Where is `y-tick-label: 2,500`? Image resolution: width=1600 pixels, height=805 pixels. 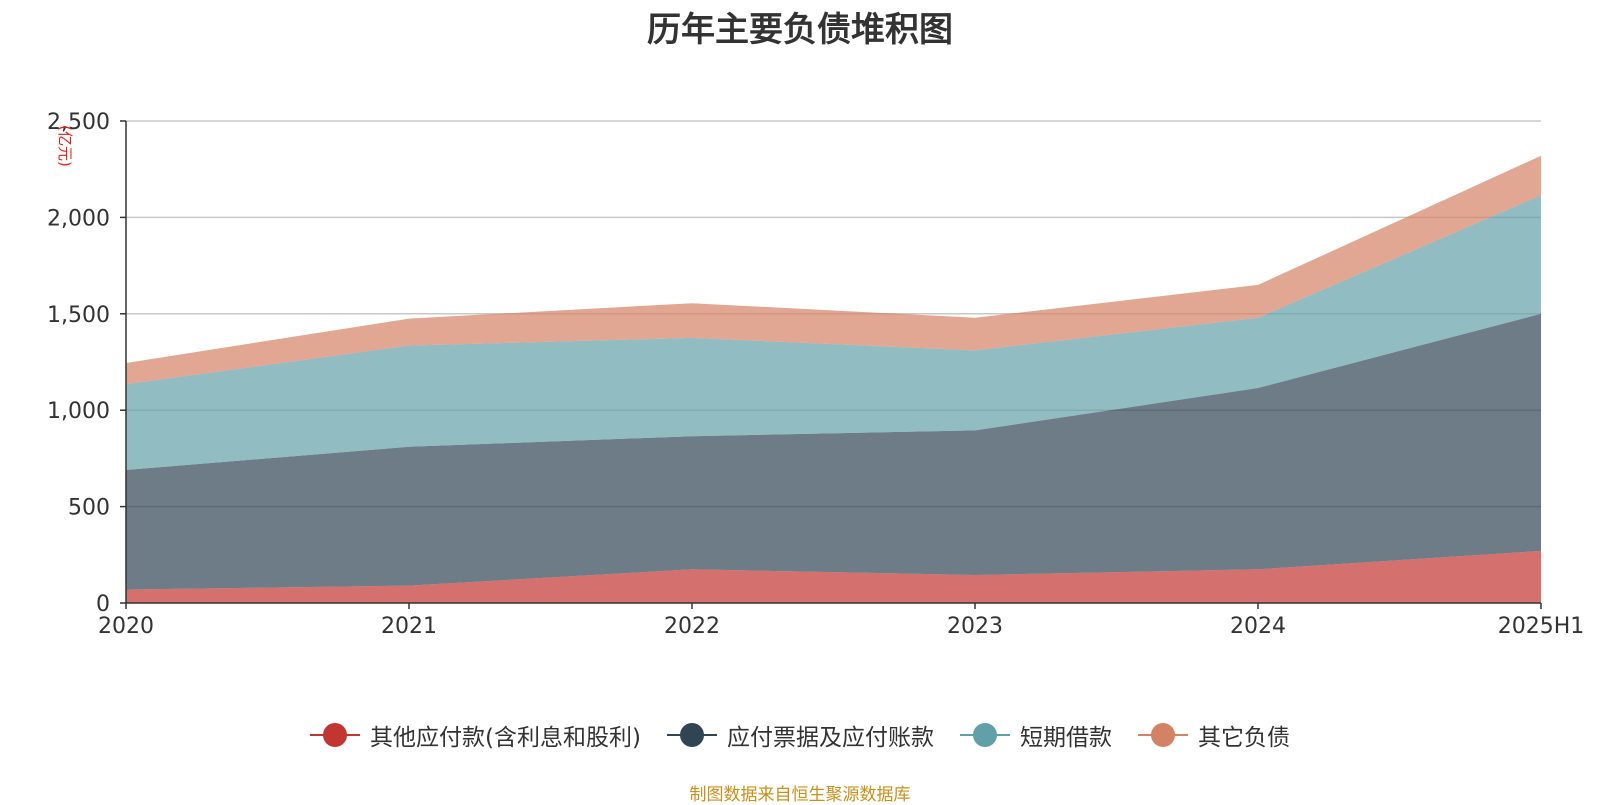 y-tick-label: 2,500 is located at coordinates (78, 122).